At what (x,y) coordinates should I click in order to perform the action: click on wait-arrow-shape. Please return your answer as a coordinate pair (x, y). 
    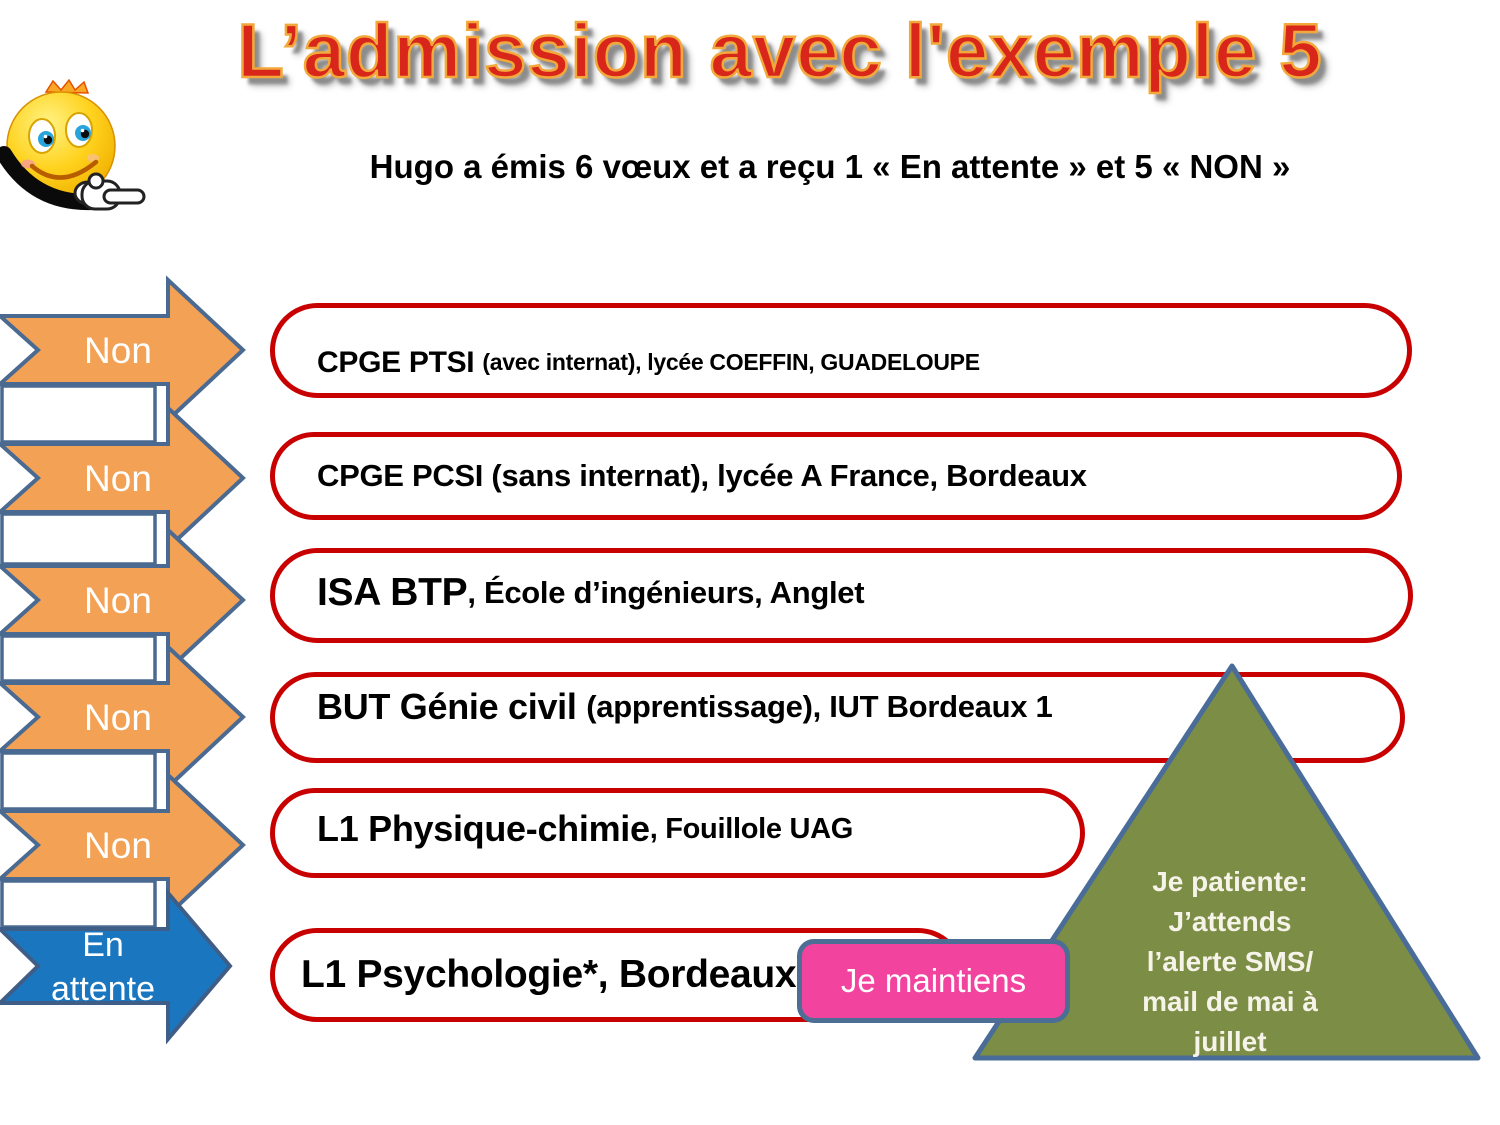
    Looking at the image, I should click on (116, 966).